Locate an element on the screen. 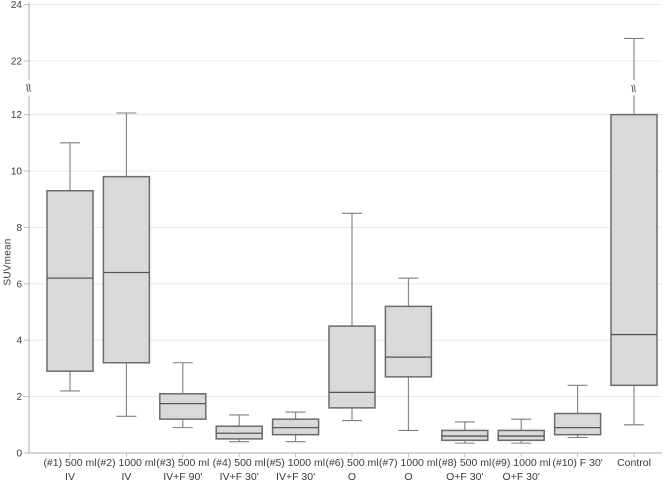 This screenshot has width=669, height=483. x-category-sublabel-9: O+F 30' is located at coordinates (521, 477).